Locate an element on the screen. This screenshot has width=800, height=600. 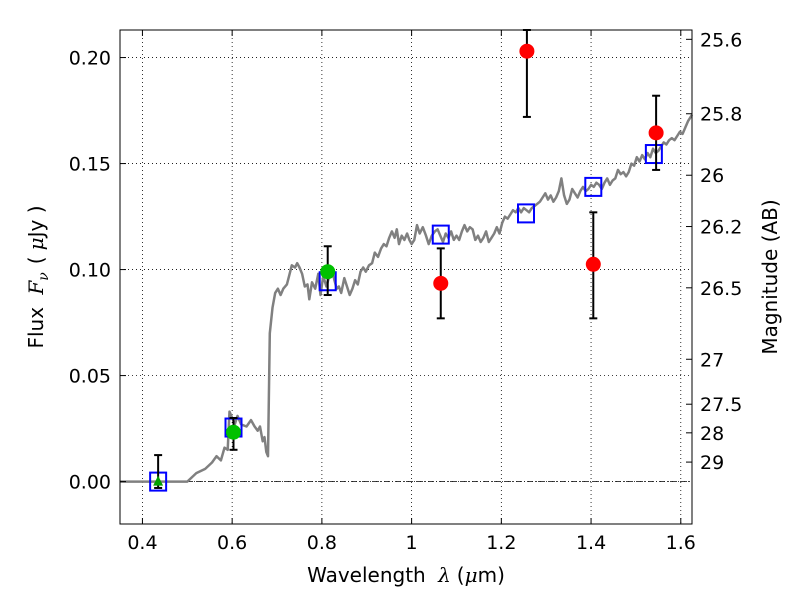
x-tick-label: 0.4 is located at coordinates (142, 543).